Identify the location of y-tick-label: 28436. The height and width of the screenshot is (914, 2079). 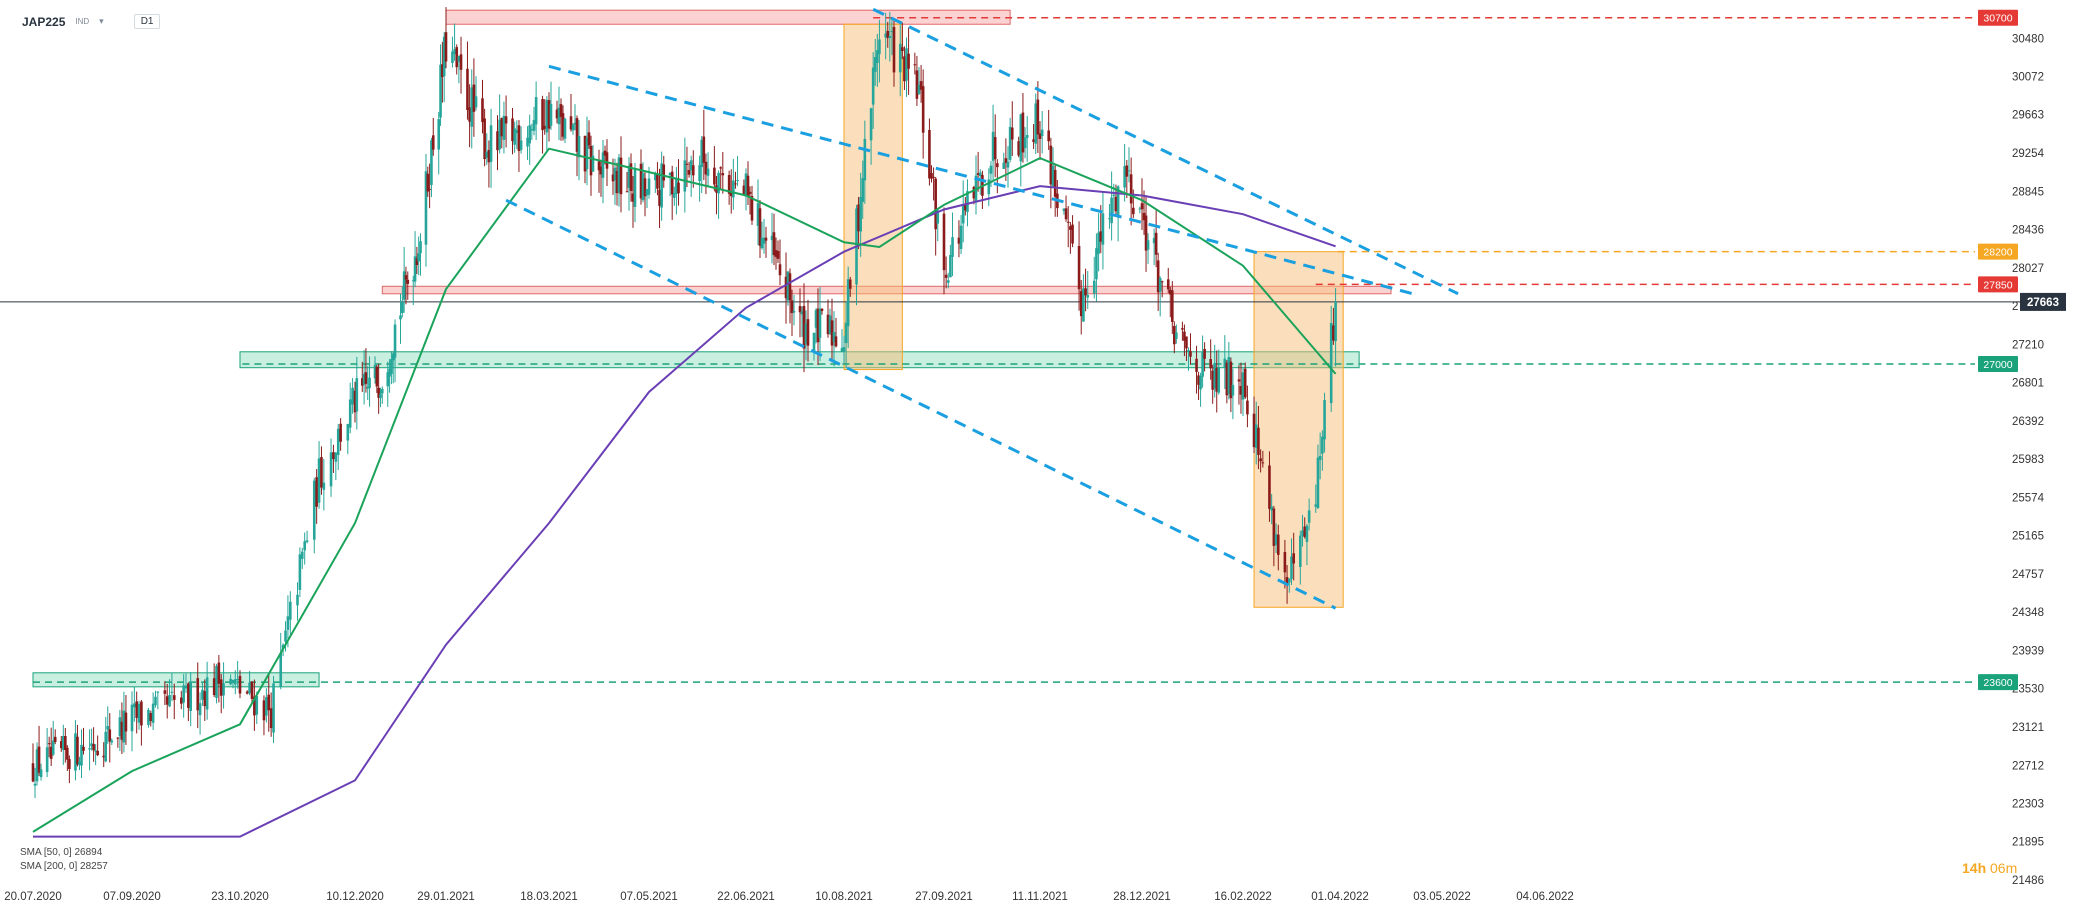
(2028, 231).